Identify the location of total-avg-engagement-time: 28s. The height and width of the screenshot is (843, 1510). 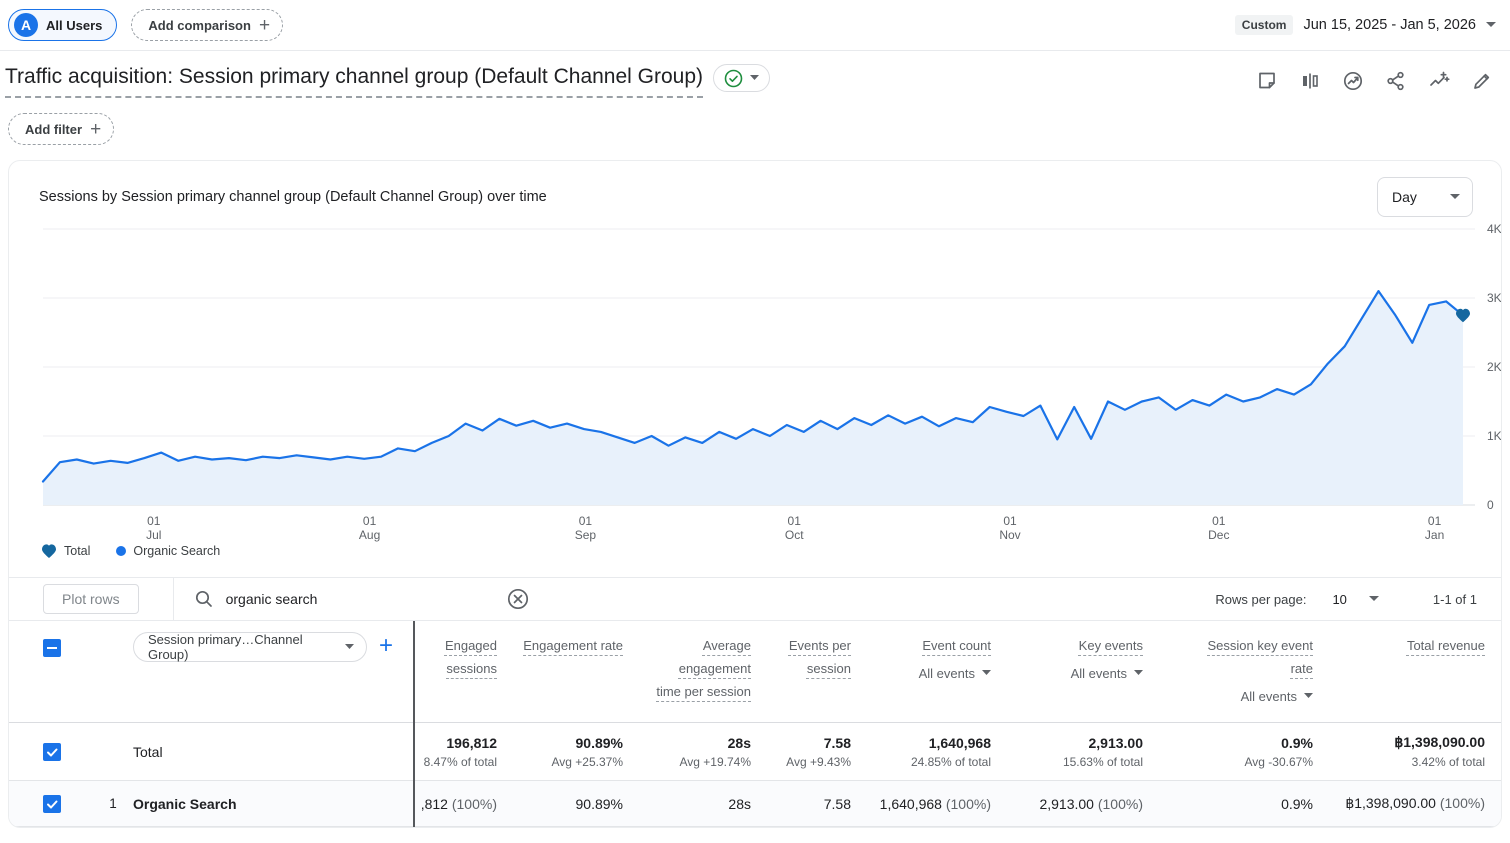
(739, 742).